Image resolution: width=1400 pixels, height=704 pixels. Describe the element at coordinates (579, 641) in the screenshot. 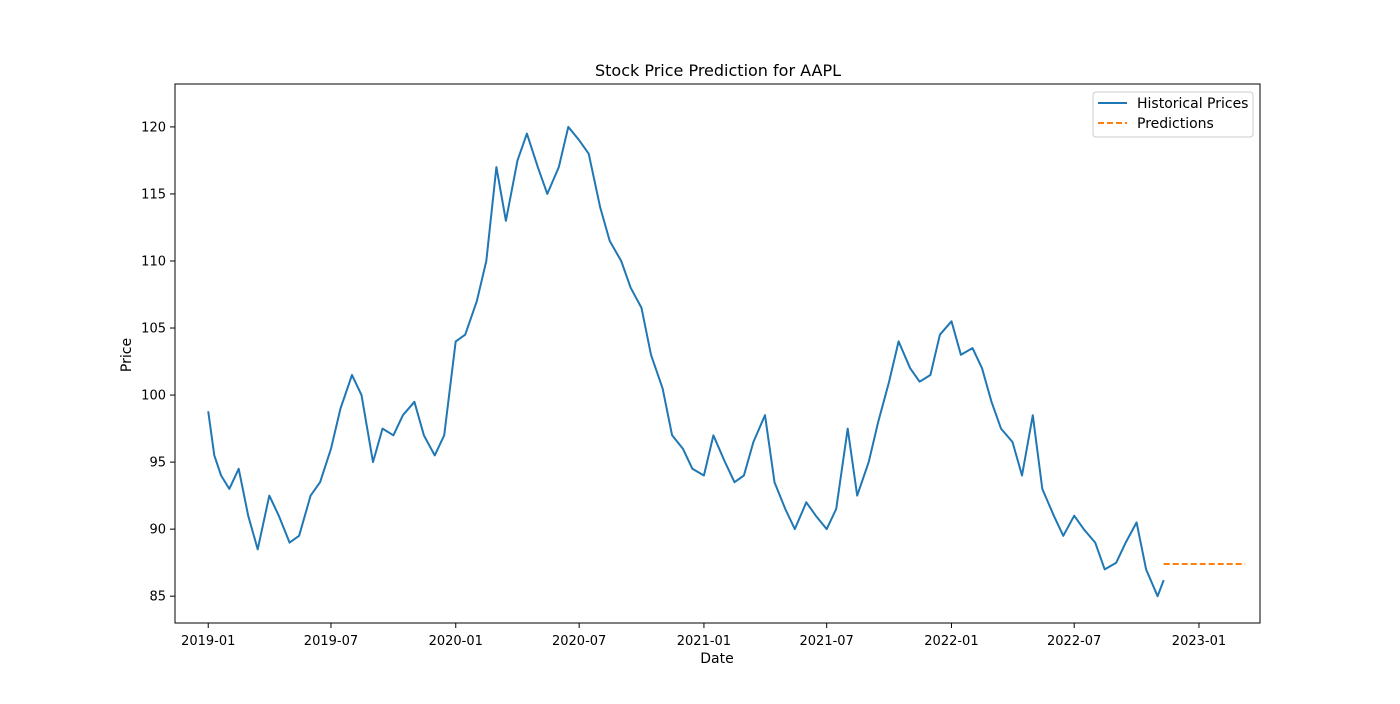

I see `x-tick-label: 2020-07` at that location.